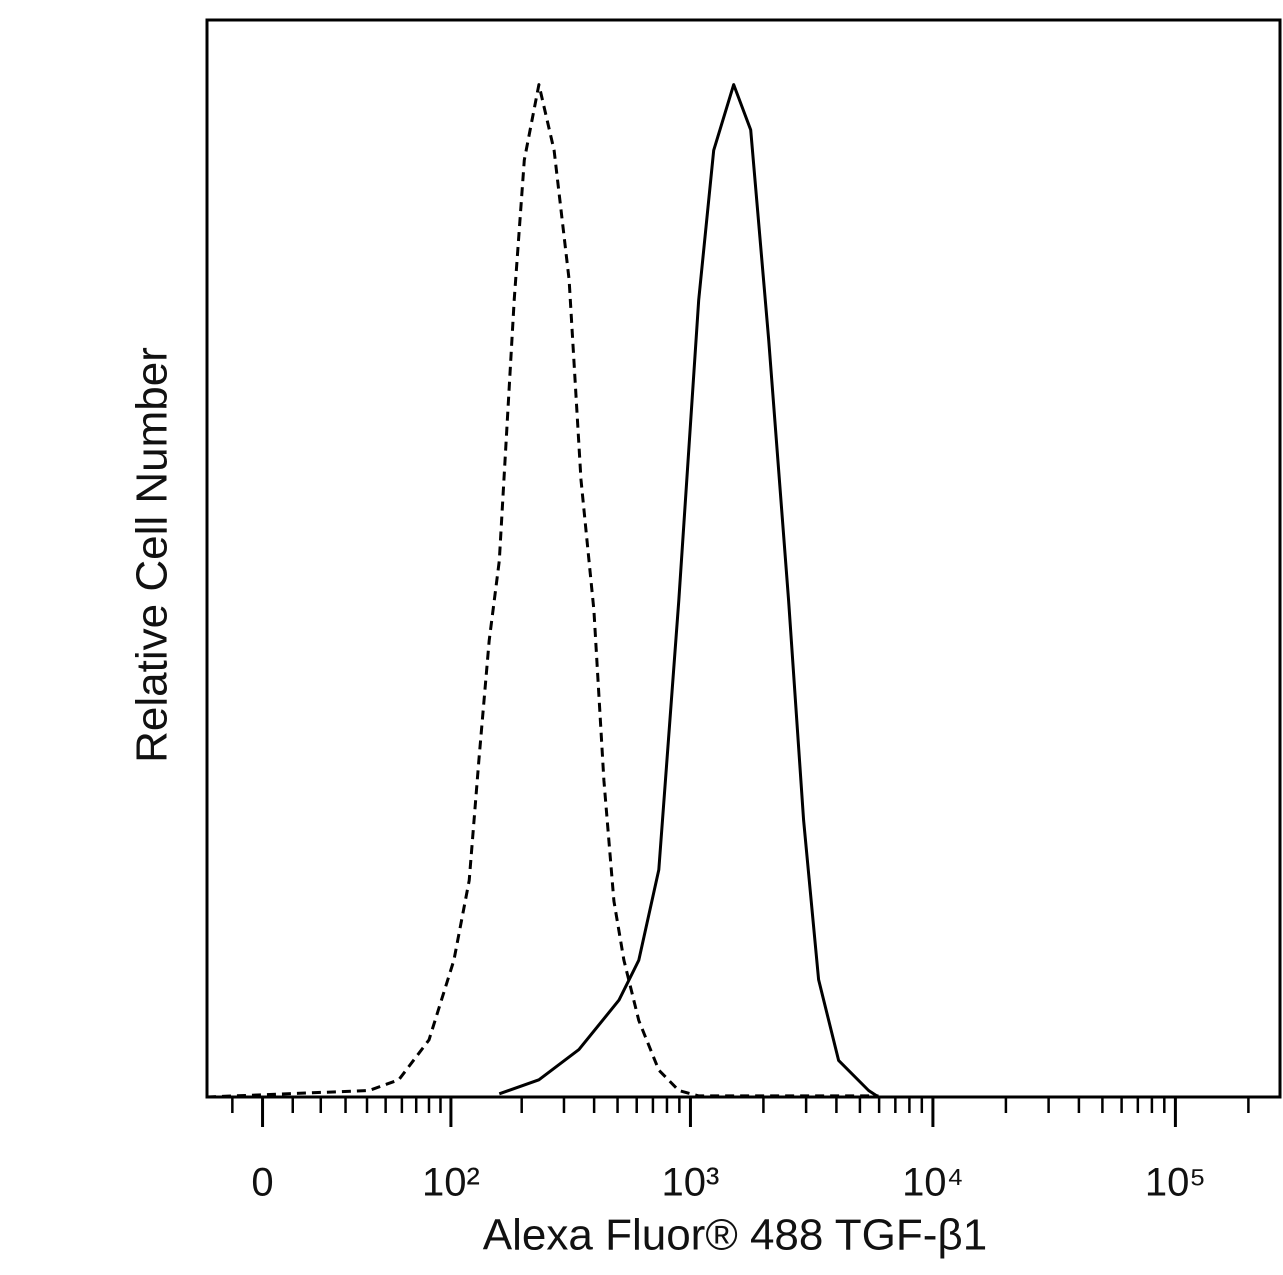 The height and width of the screenshot is (1275, 1283). I want to click on x-axis-label: Alexa Fluor® 488 TGF-β1, so click(735, 1235).